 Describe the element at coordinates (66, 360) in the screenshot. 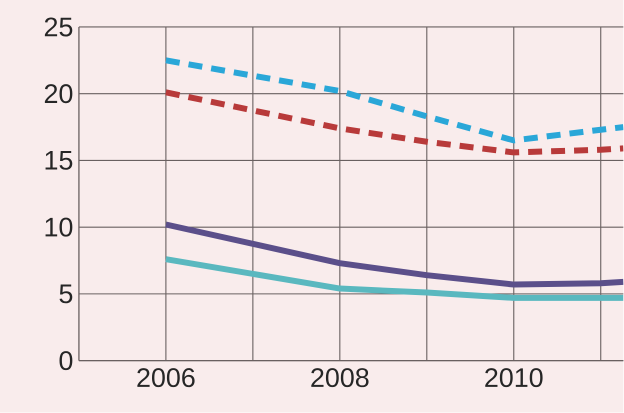

I see `y-tick-label: 0` at that location.